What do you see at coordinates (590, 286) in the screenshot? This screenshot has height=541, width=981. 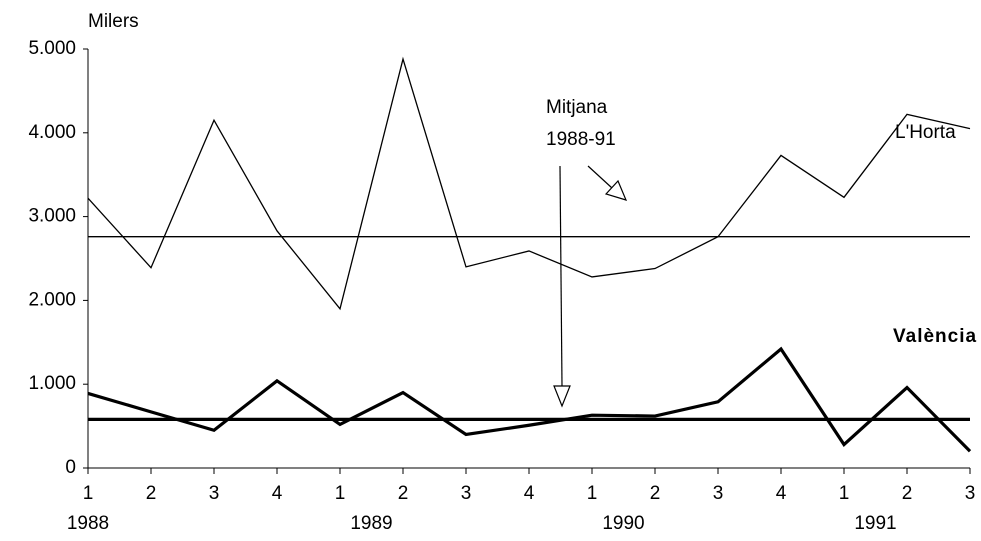 I see `arrow` at bounding box center [590, 286].